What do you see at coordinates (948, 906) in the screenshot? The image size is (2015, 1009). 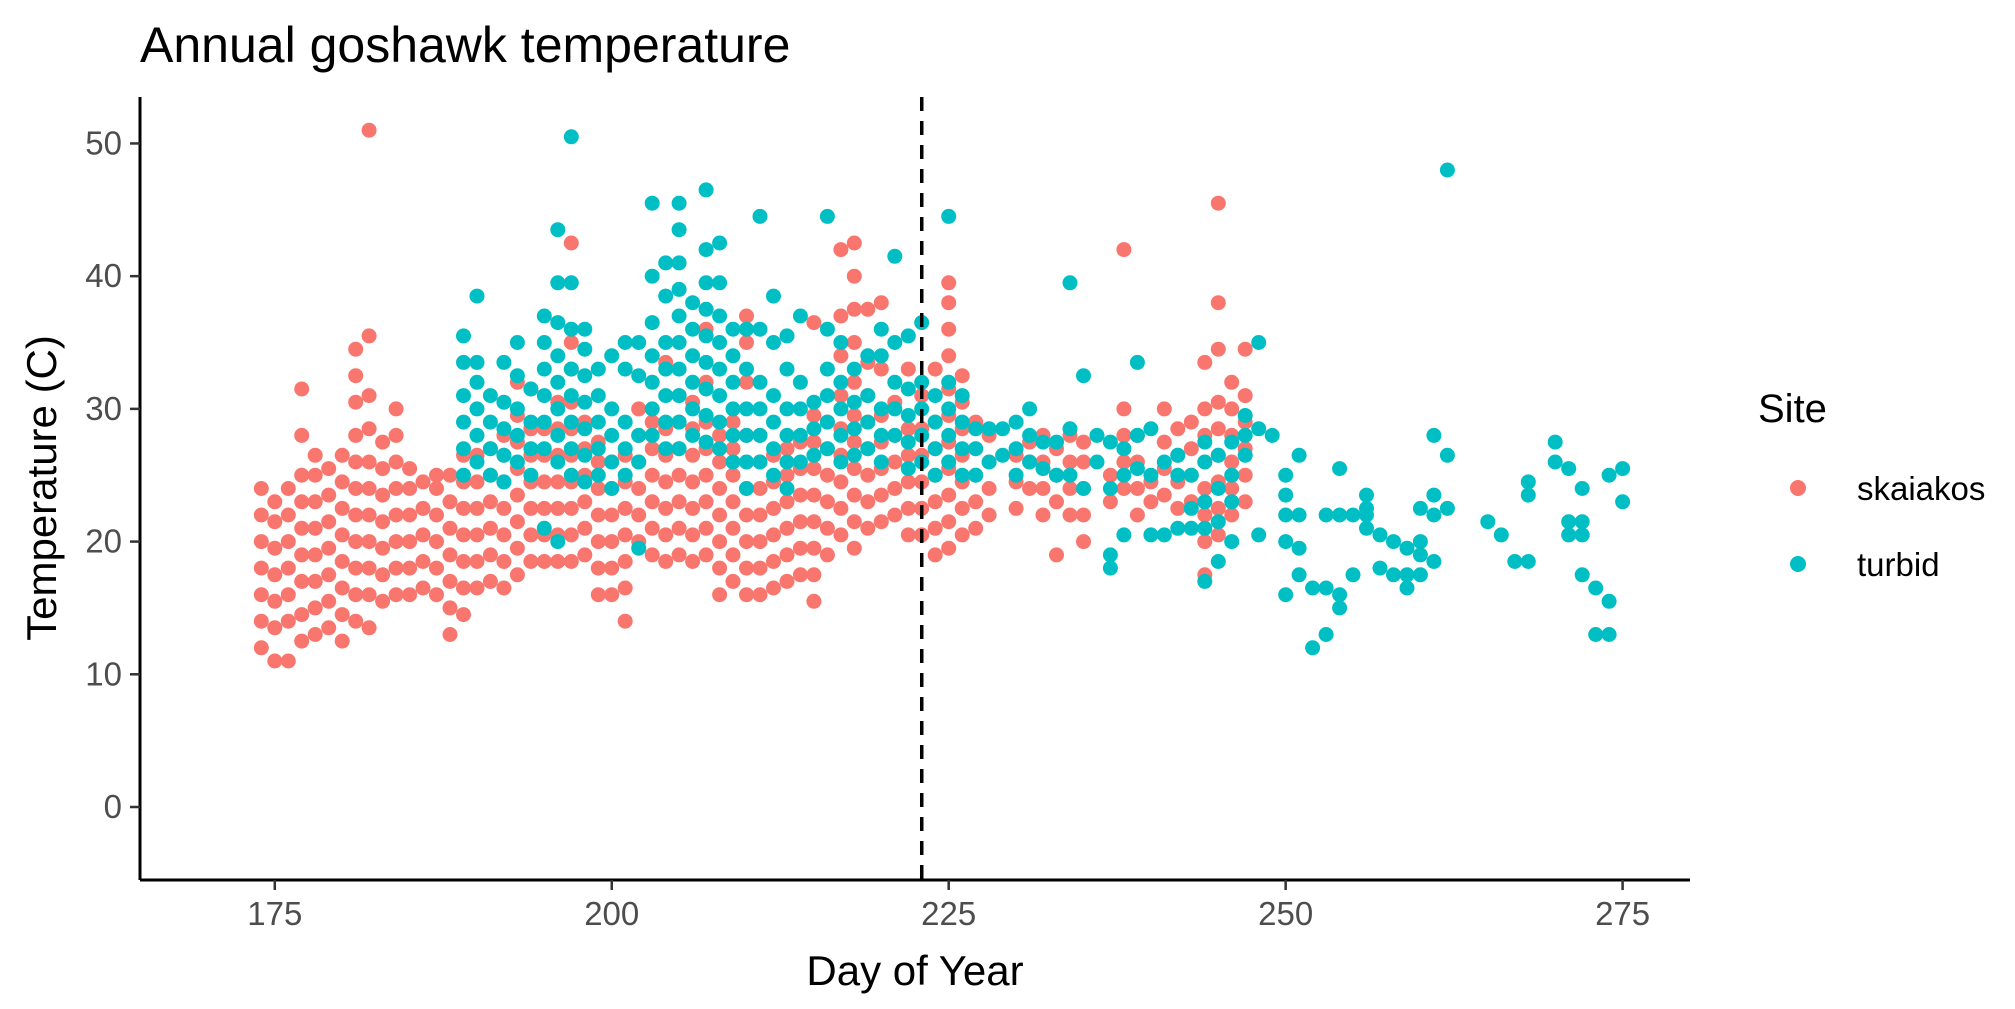 I see `x-axis-ticks: 175 200 225 250 275` at bounding box center [948, 906].